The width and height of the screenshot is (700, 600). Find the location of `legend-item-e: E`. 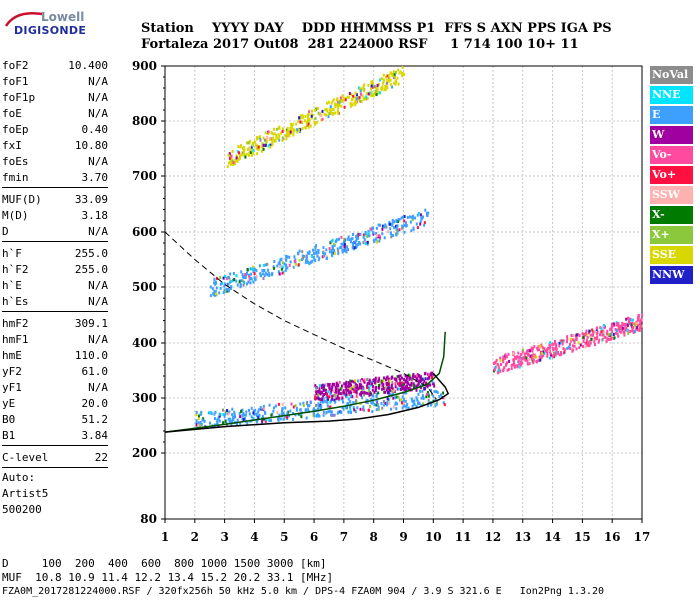

legend-item-e: E is located at coordinates (671, 115).